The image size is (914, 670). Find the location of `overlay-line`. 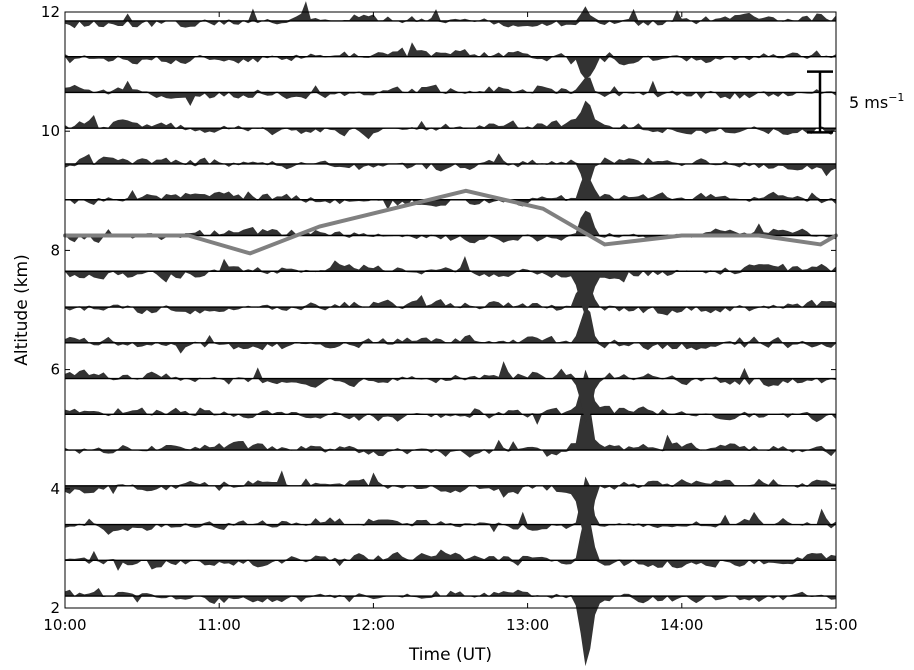

overlay-line is located at coordinates (450, 222).